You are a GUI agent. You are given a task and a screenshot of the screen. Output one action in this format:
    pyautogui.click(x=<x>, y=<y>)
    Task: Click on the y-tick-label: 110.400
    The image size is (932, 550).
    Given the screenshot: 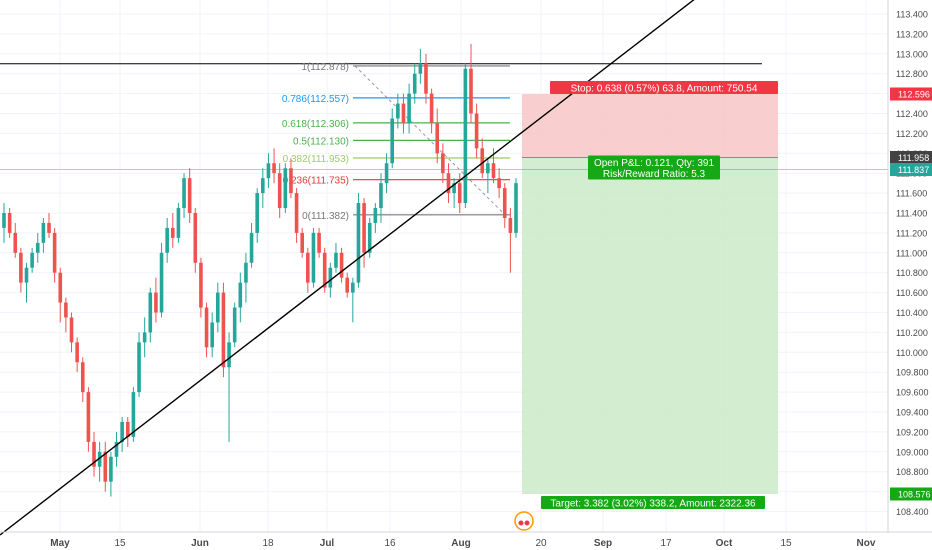 What is the action you would take?
    pyautogui.click(x=912, y=313)
    